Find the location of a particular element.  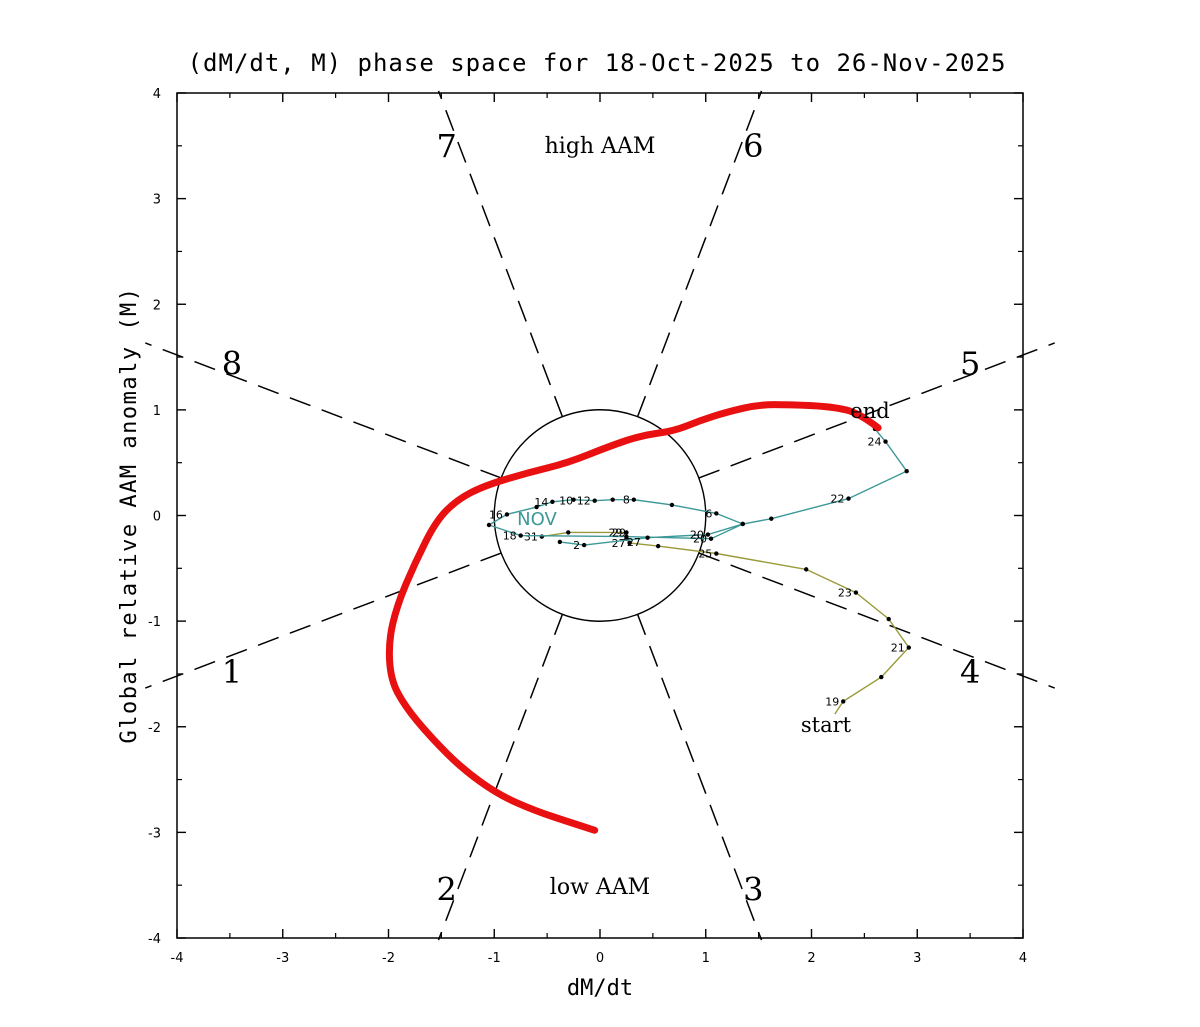

y-tick-label: 4 is located at coordinates (157, 94).